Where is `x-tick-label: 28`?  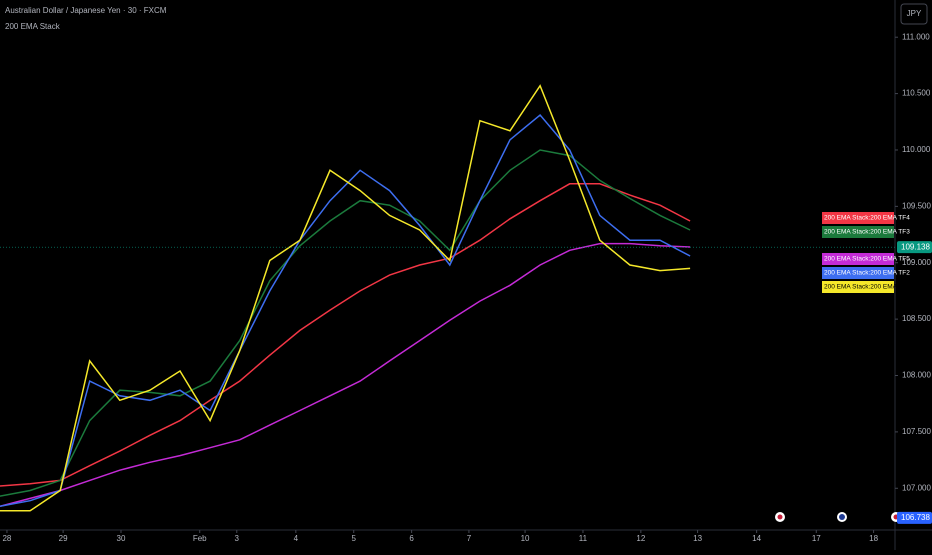 x-tick-label: 28 is located at coordinates (6, 538).